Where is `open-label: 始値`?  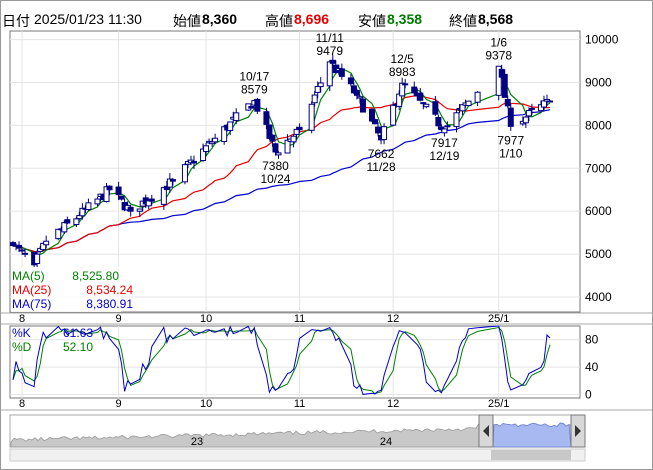
open-label: 始値 is located at coordinates (187, 21).